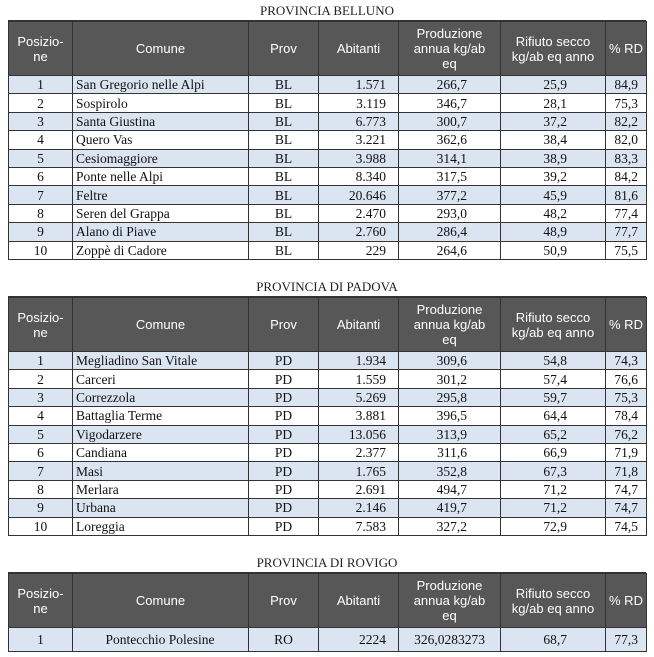 The image size is (654, 657). I want to click on header-text: Rifiuto secco, so click(553, 593).